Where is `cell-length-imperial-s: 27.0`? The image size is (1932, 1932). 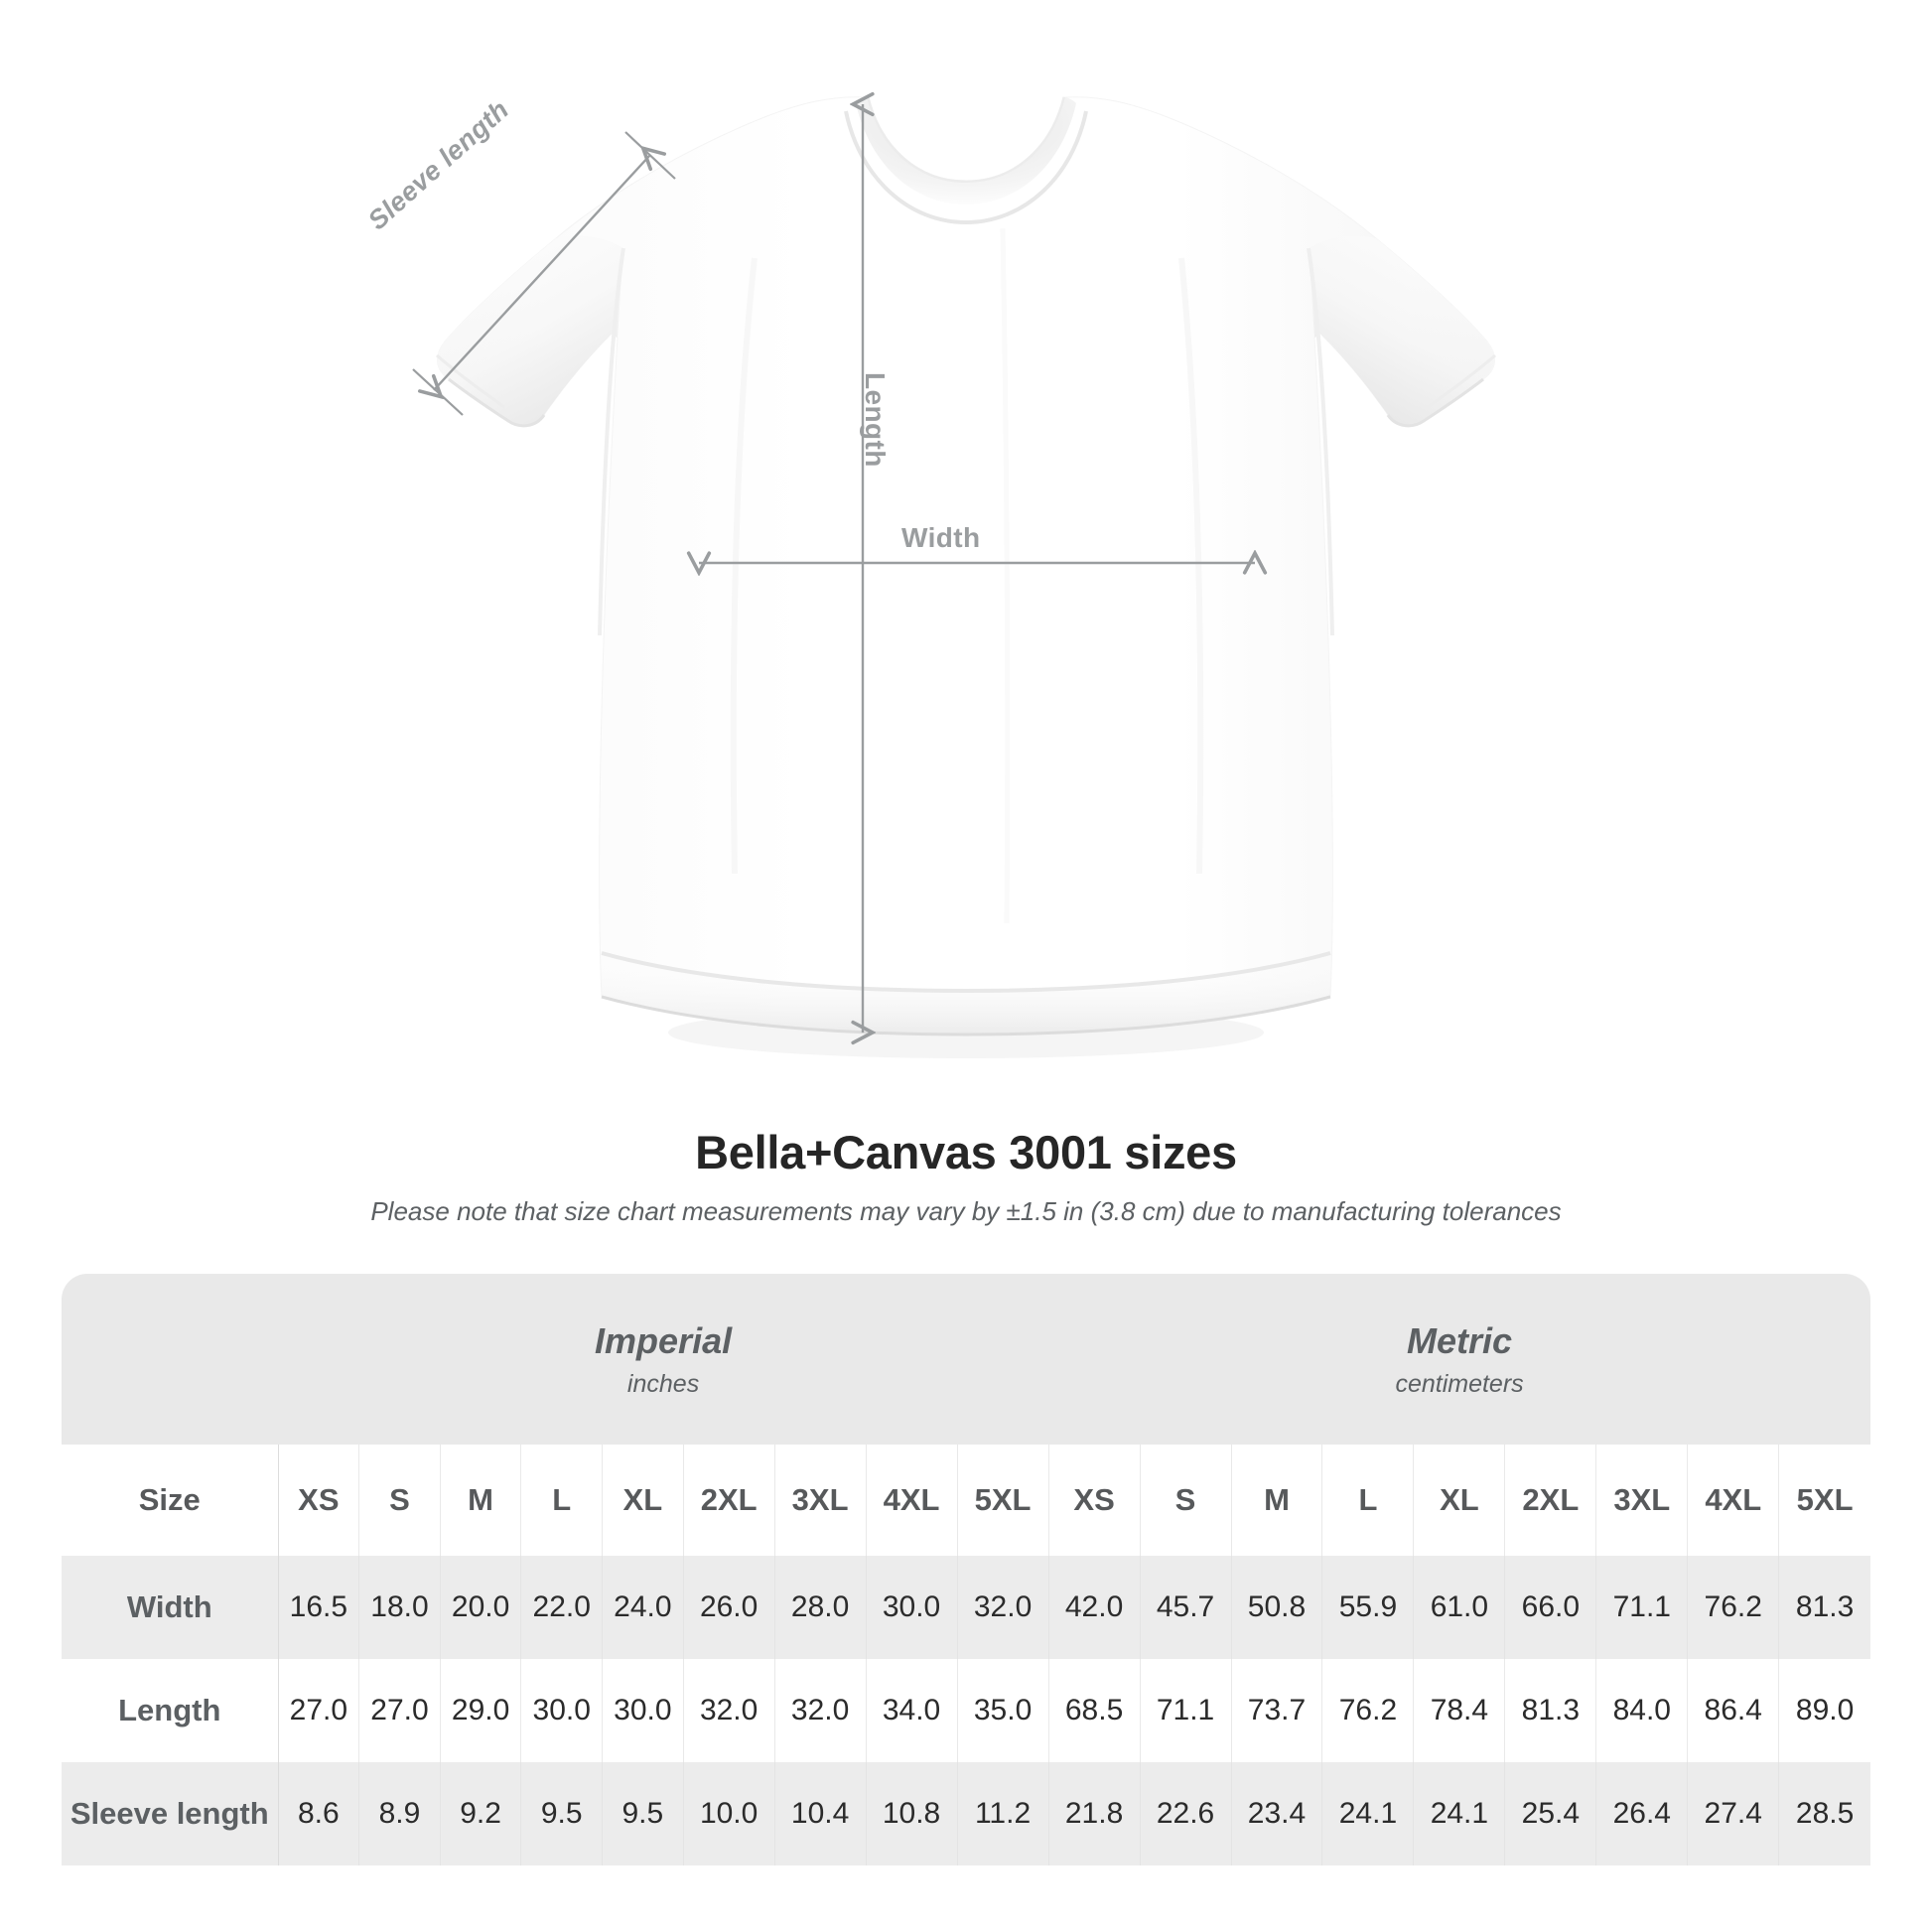 cell-length-imperial-s: 27.0 is located at coordinates (399, 1711).